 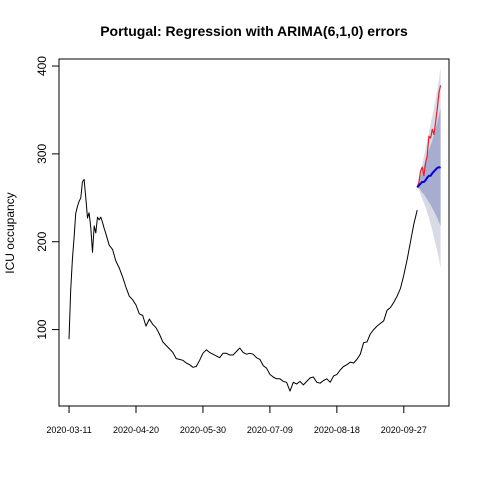 I want to click on y-axis-label: ICU occupancy, so click(x=10, y=232).